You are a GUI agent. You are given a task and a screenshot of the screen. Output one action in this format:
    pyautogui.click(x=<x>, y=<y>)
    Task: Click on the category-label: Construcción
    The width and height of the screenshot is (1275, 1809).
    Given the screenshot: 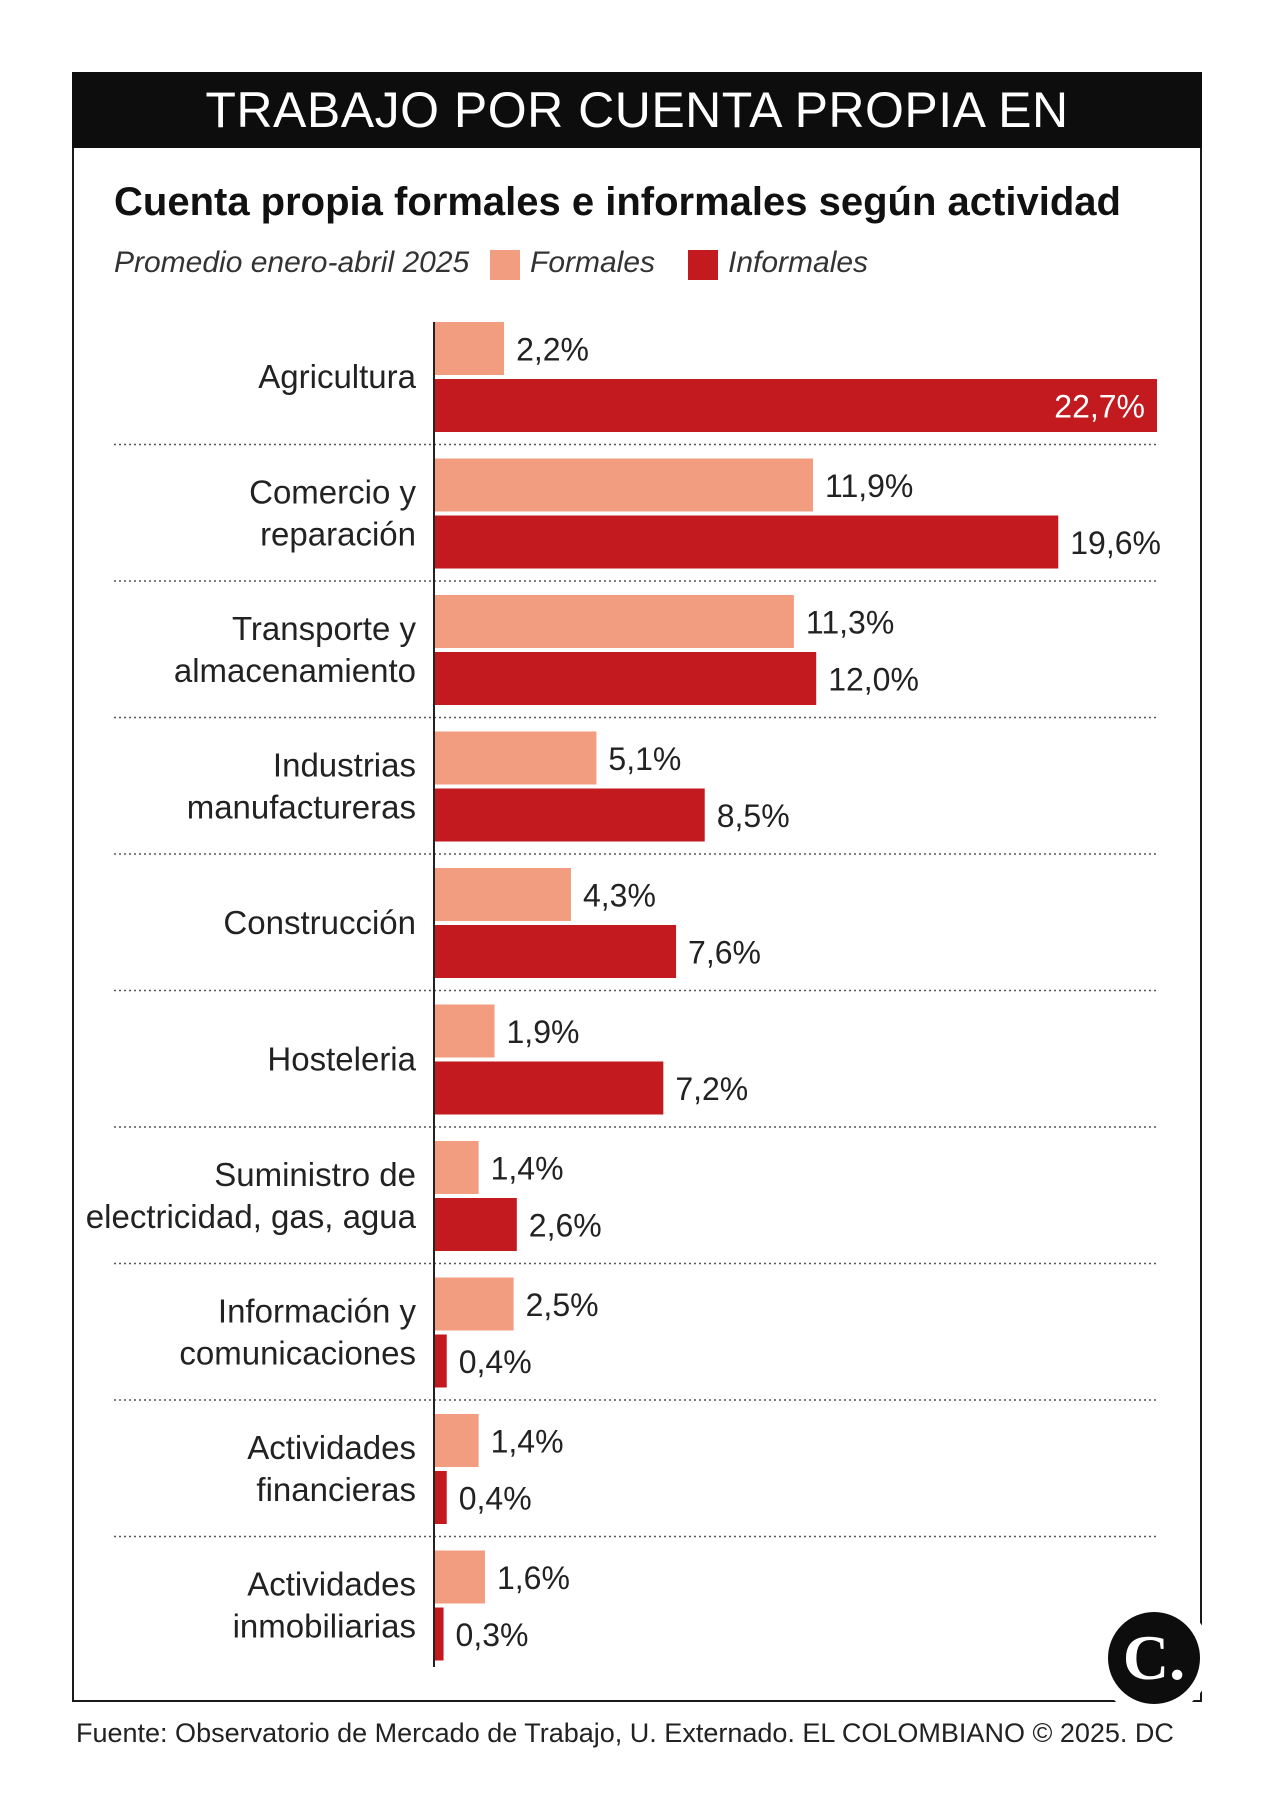 What is the action you would take?
    pyautogui.click(x=319, y=922)
    